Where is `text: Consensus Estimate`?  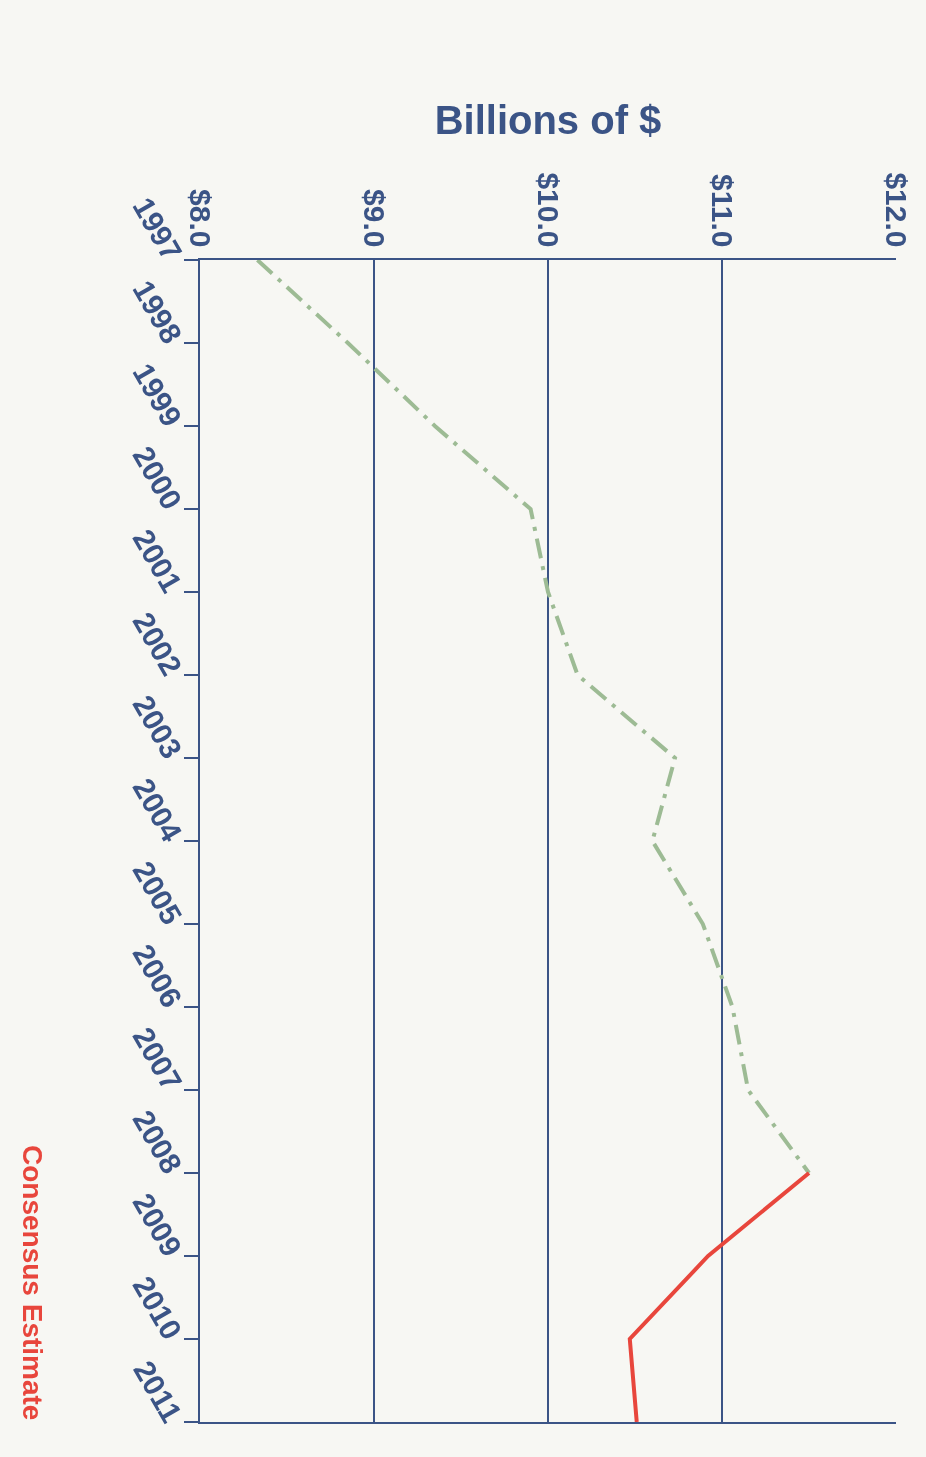 text: Consensus Estimate is located at coordinates (32, 1283).